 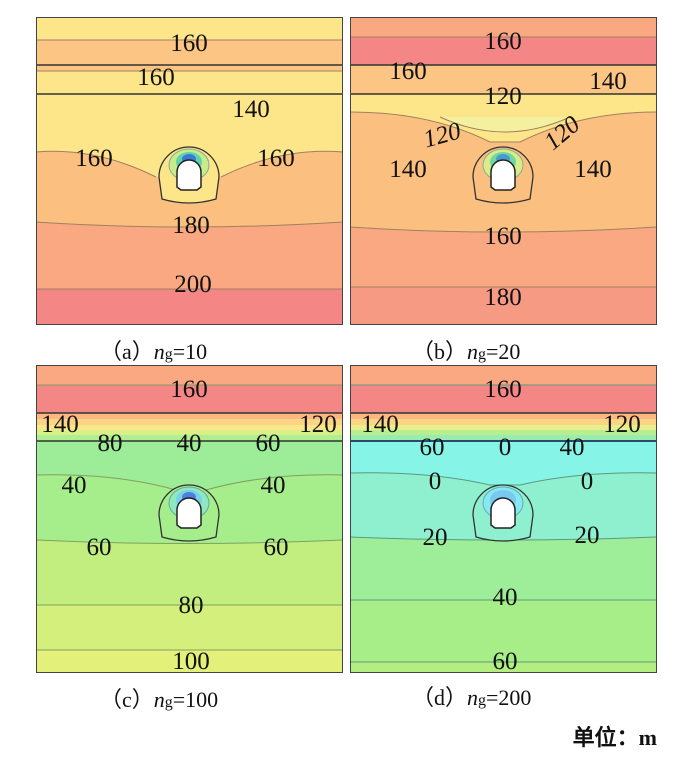 I want to click on caption-label: （c）, so click(x=127, y=699).